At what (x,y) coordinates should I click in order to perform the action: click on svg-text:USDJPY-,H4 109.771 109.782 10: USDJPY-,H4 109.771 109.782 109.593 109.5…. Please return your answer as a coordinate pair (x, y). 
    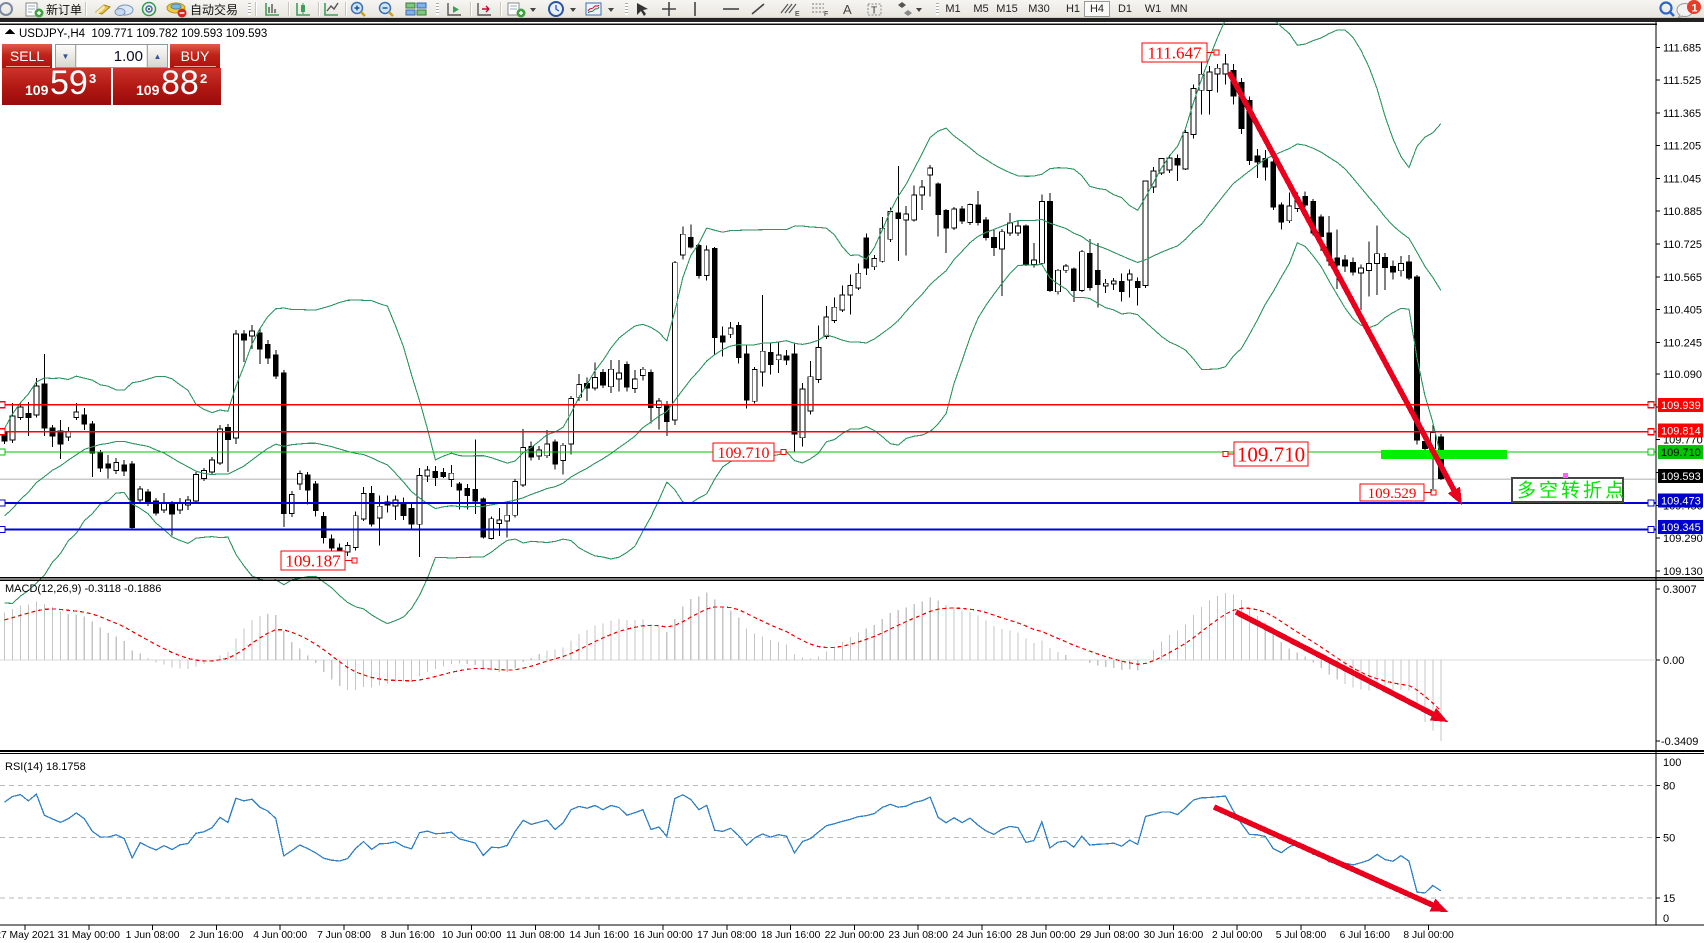
    Looking at the image, I should click on (143, 34).